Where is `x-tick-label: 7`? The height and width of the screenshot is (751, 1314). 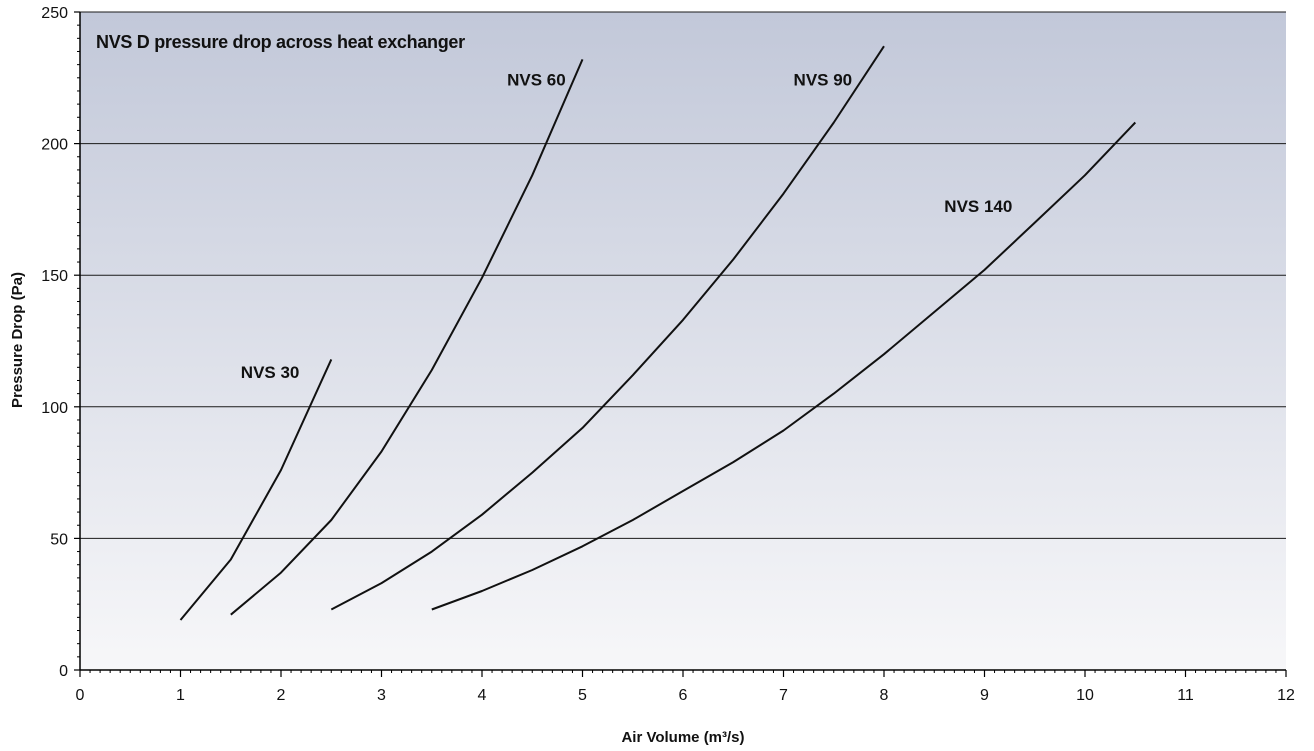
x-tick-label: 7 is located at coordinates (783, 695).